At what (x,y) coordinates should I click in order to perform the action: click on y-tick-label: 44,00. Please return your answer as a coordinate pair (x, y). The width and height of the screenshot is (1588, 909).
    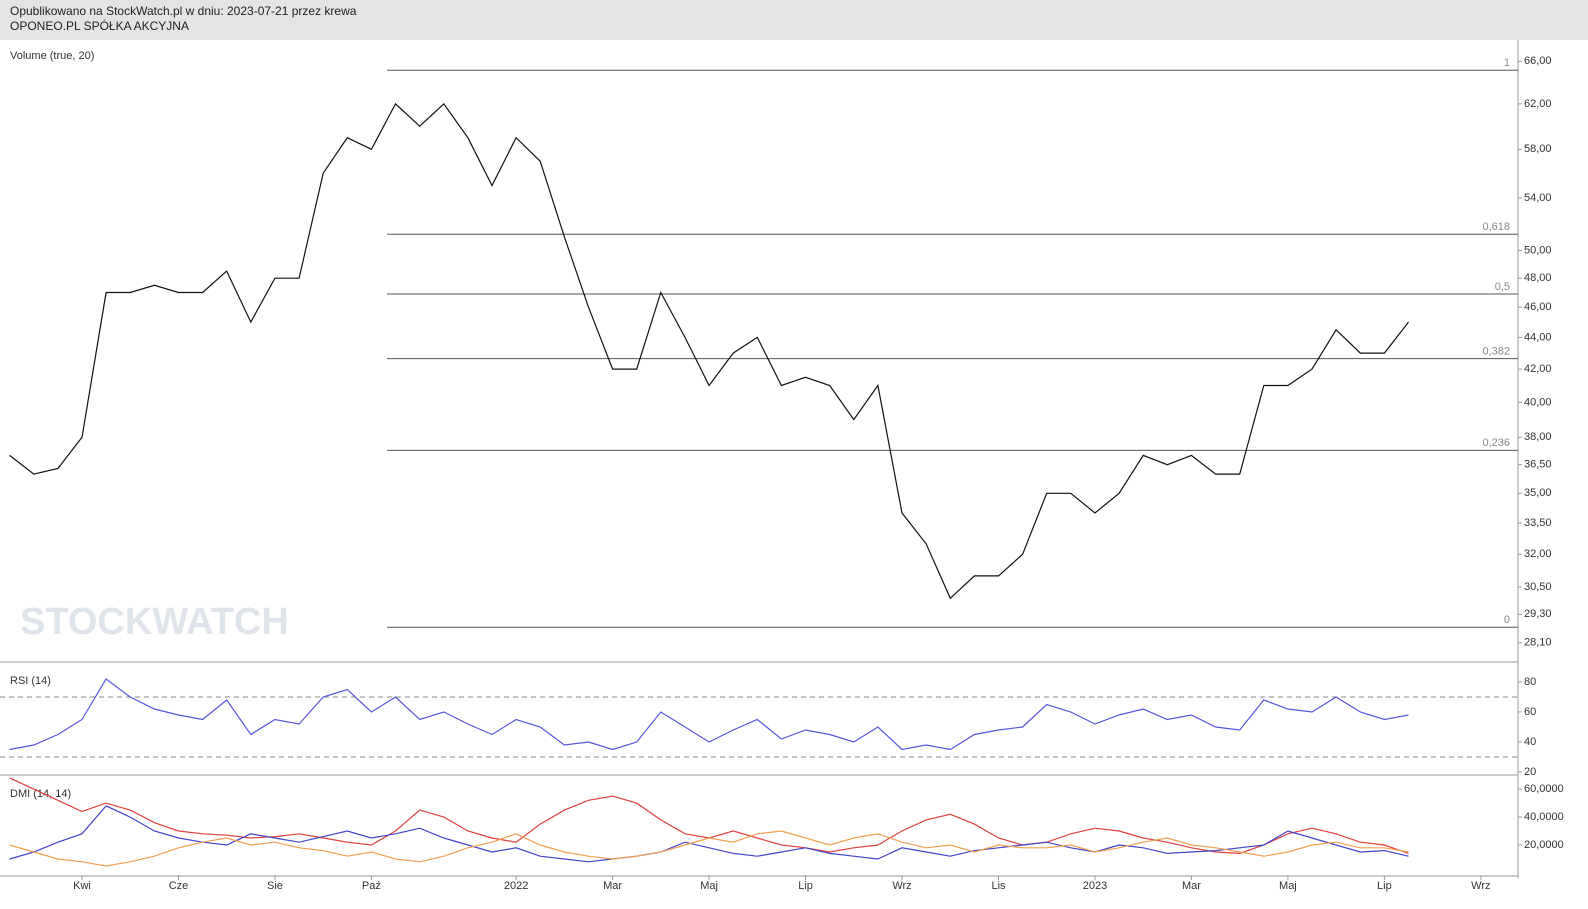
    Looking at the image, I should click on (1538, 337).